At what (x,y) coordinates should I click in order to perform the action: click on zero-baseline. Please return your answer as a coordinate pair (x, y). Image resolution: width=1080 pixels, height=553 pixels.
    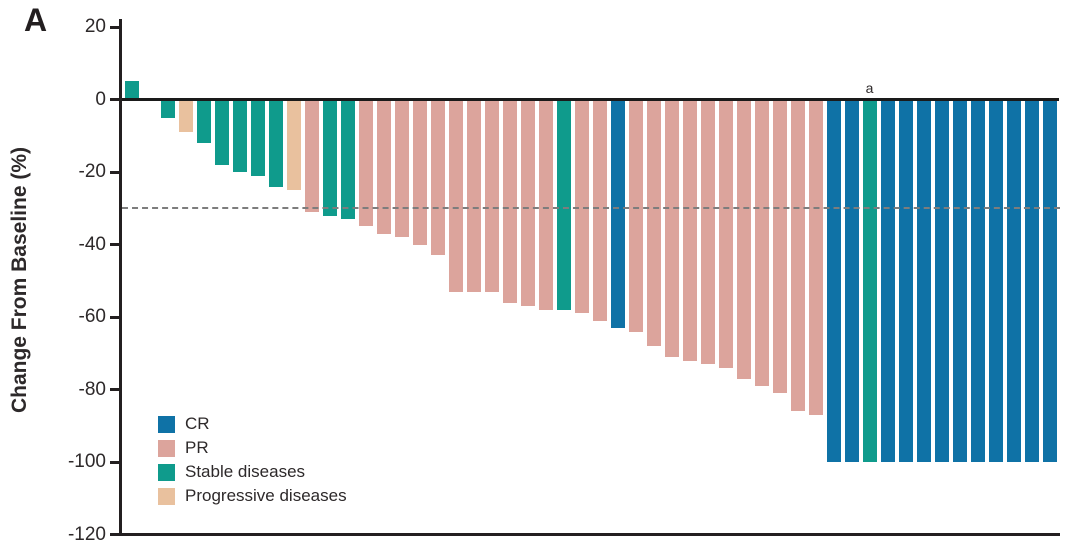
    Looking at the image, I should click on (589, 99).